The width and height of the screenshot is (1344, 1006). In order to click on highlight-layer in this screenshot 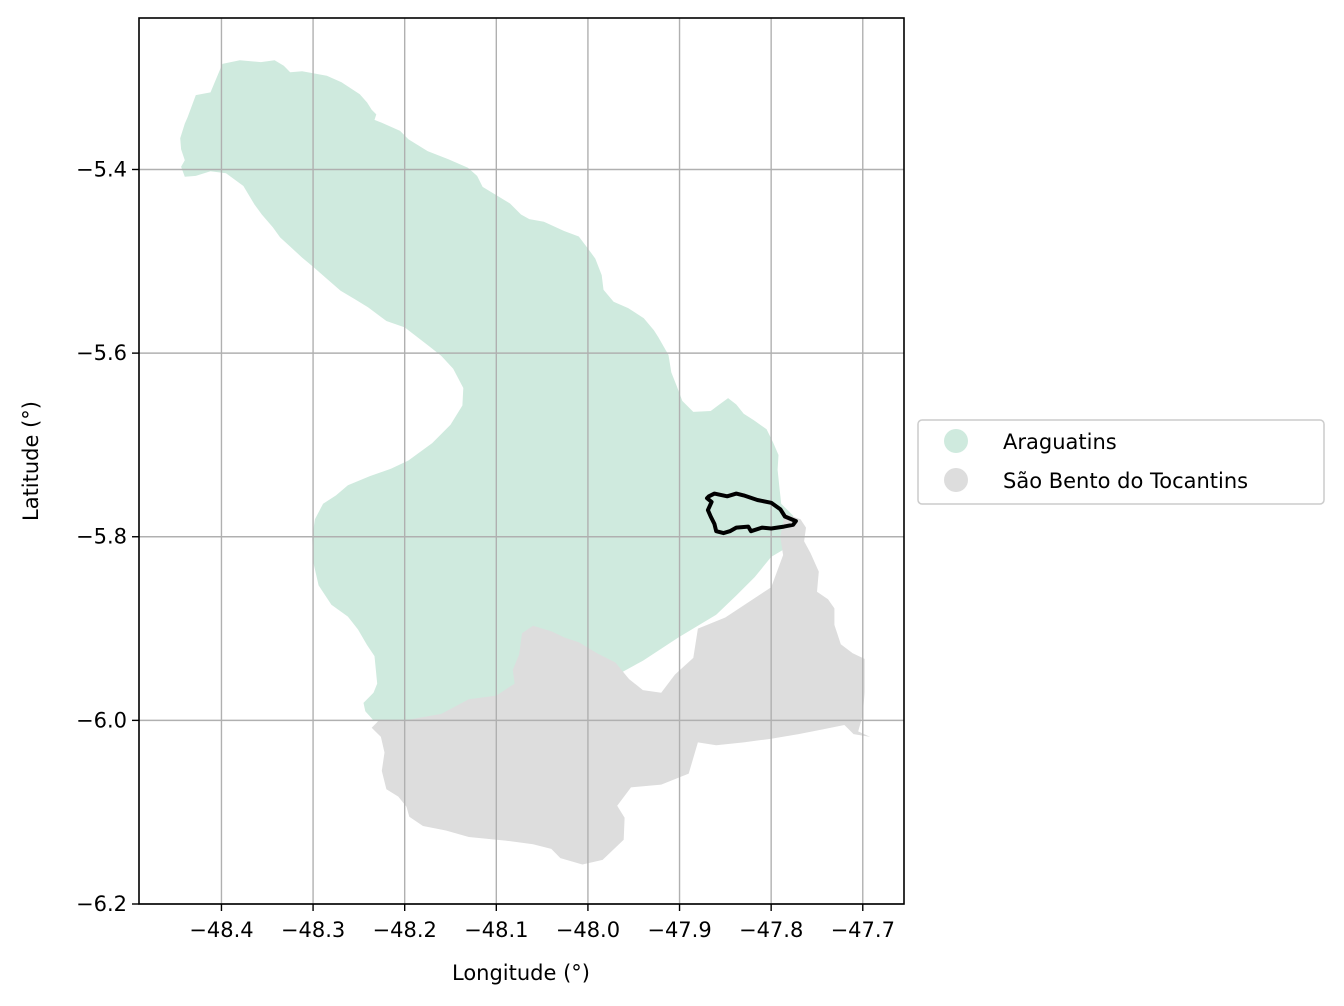, I will do `click(751, 513)`.